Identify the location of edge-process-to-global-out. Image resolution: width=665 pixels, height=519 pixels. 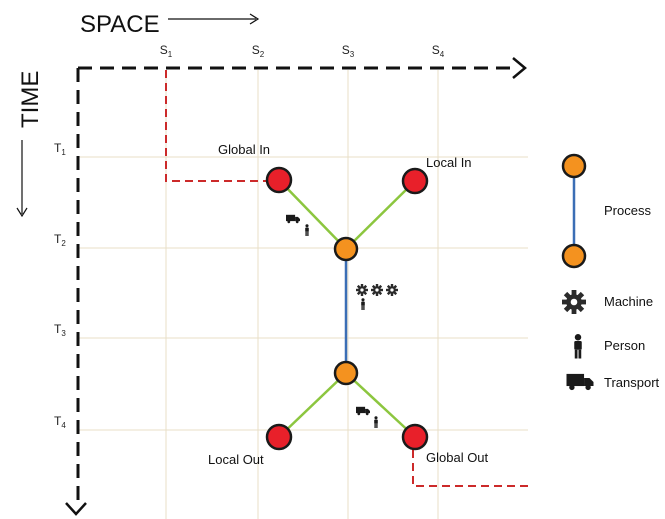
(380, 405).